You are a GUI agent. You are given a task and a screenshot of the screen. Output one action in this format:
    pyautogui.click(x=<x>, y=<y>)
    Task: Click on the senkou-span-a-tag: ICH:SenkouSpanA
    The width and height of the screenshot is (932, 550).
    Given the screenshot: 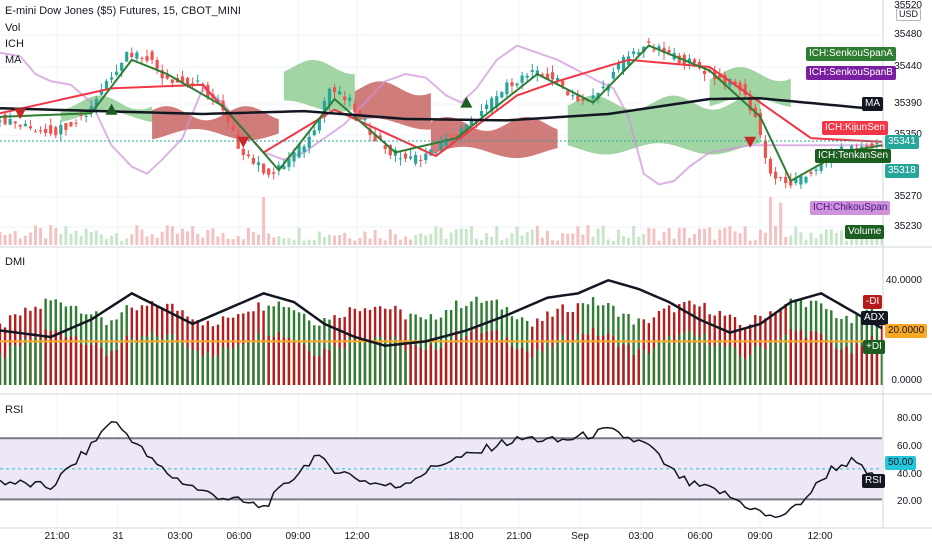 What is the action you would take?
    pyautogui.click(x=851, y=54)
    